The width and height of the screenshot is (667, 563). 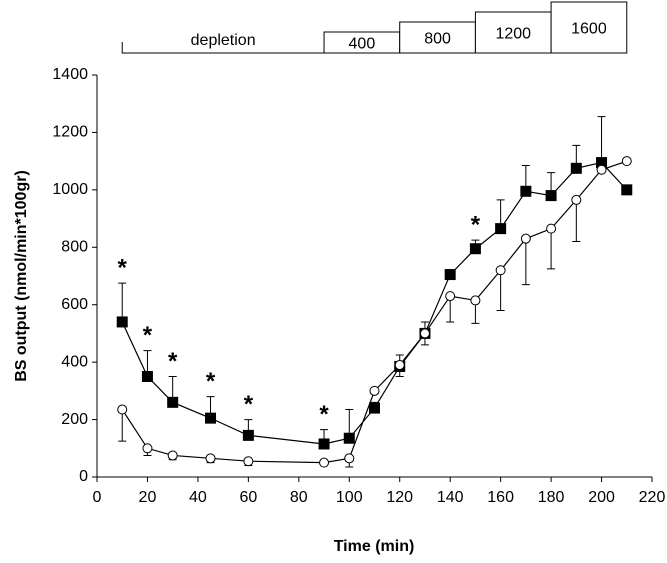 I want to click on protocol-label: 400, so click(x=362, y=44).